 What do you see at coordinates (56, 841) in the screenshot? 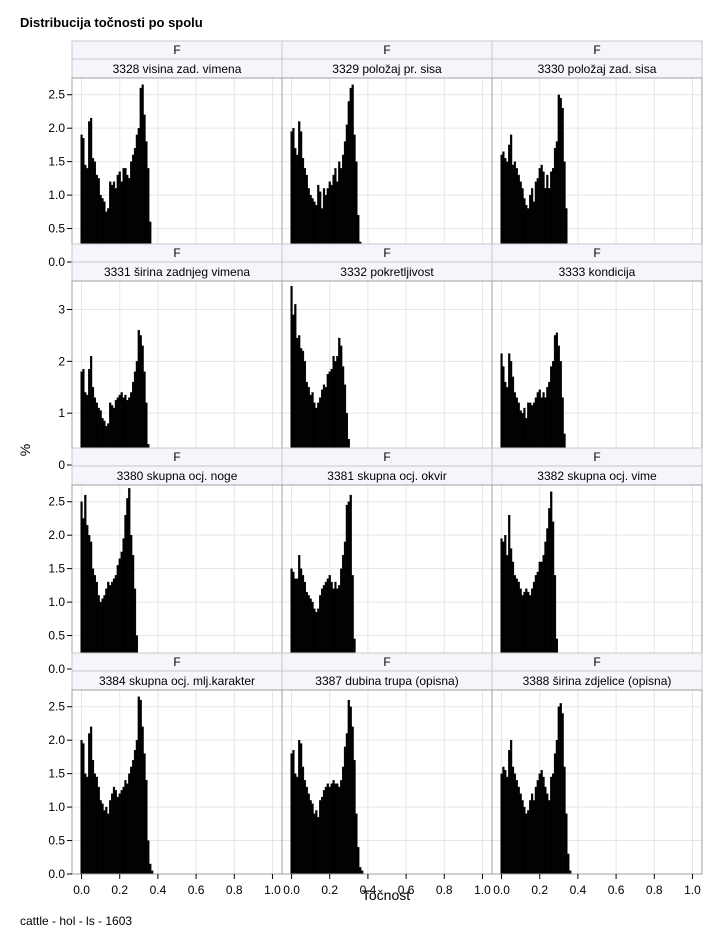
I see `y-tick-label: 0.5` at bounding box center [56, 841].